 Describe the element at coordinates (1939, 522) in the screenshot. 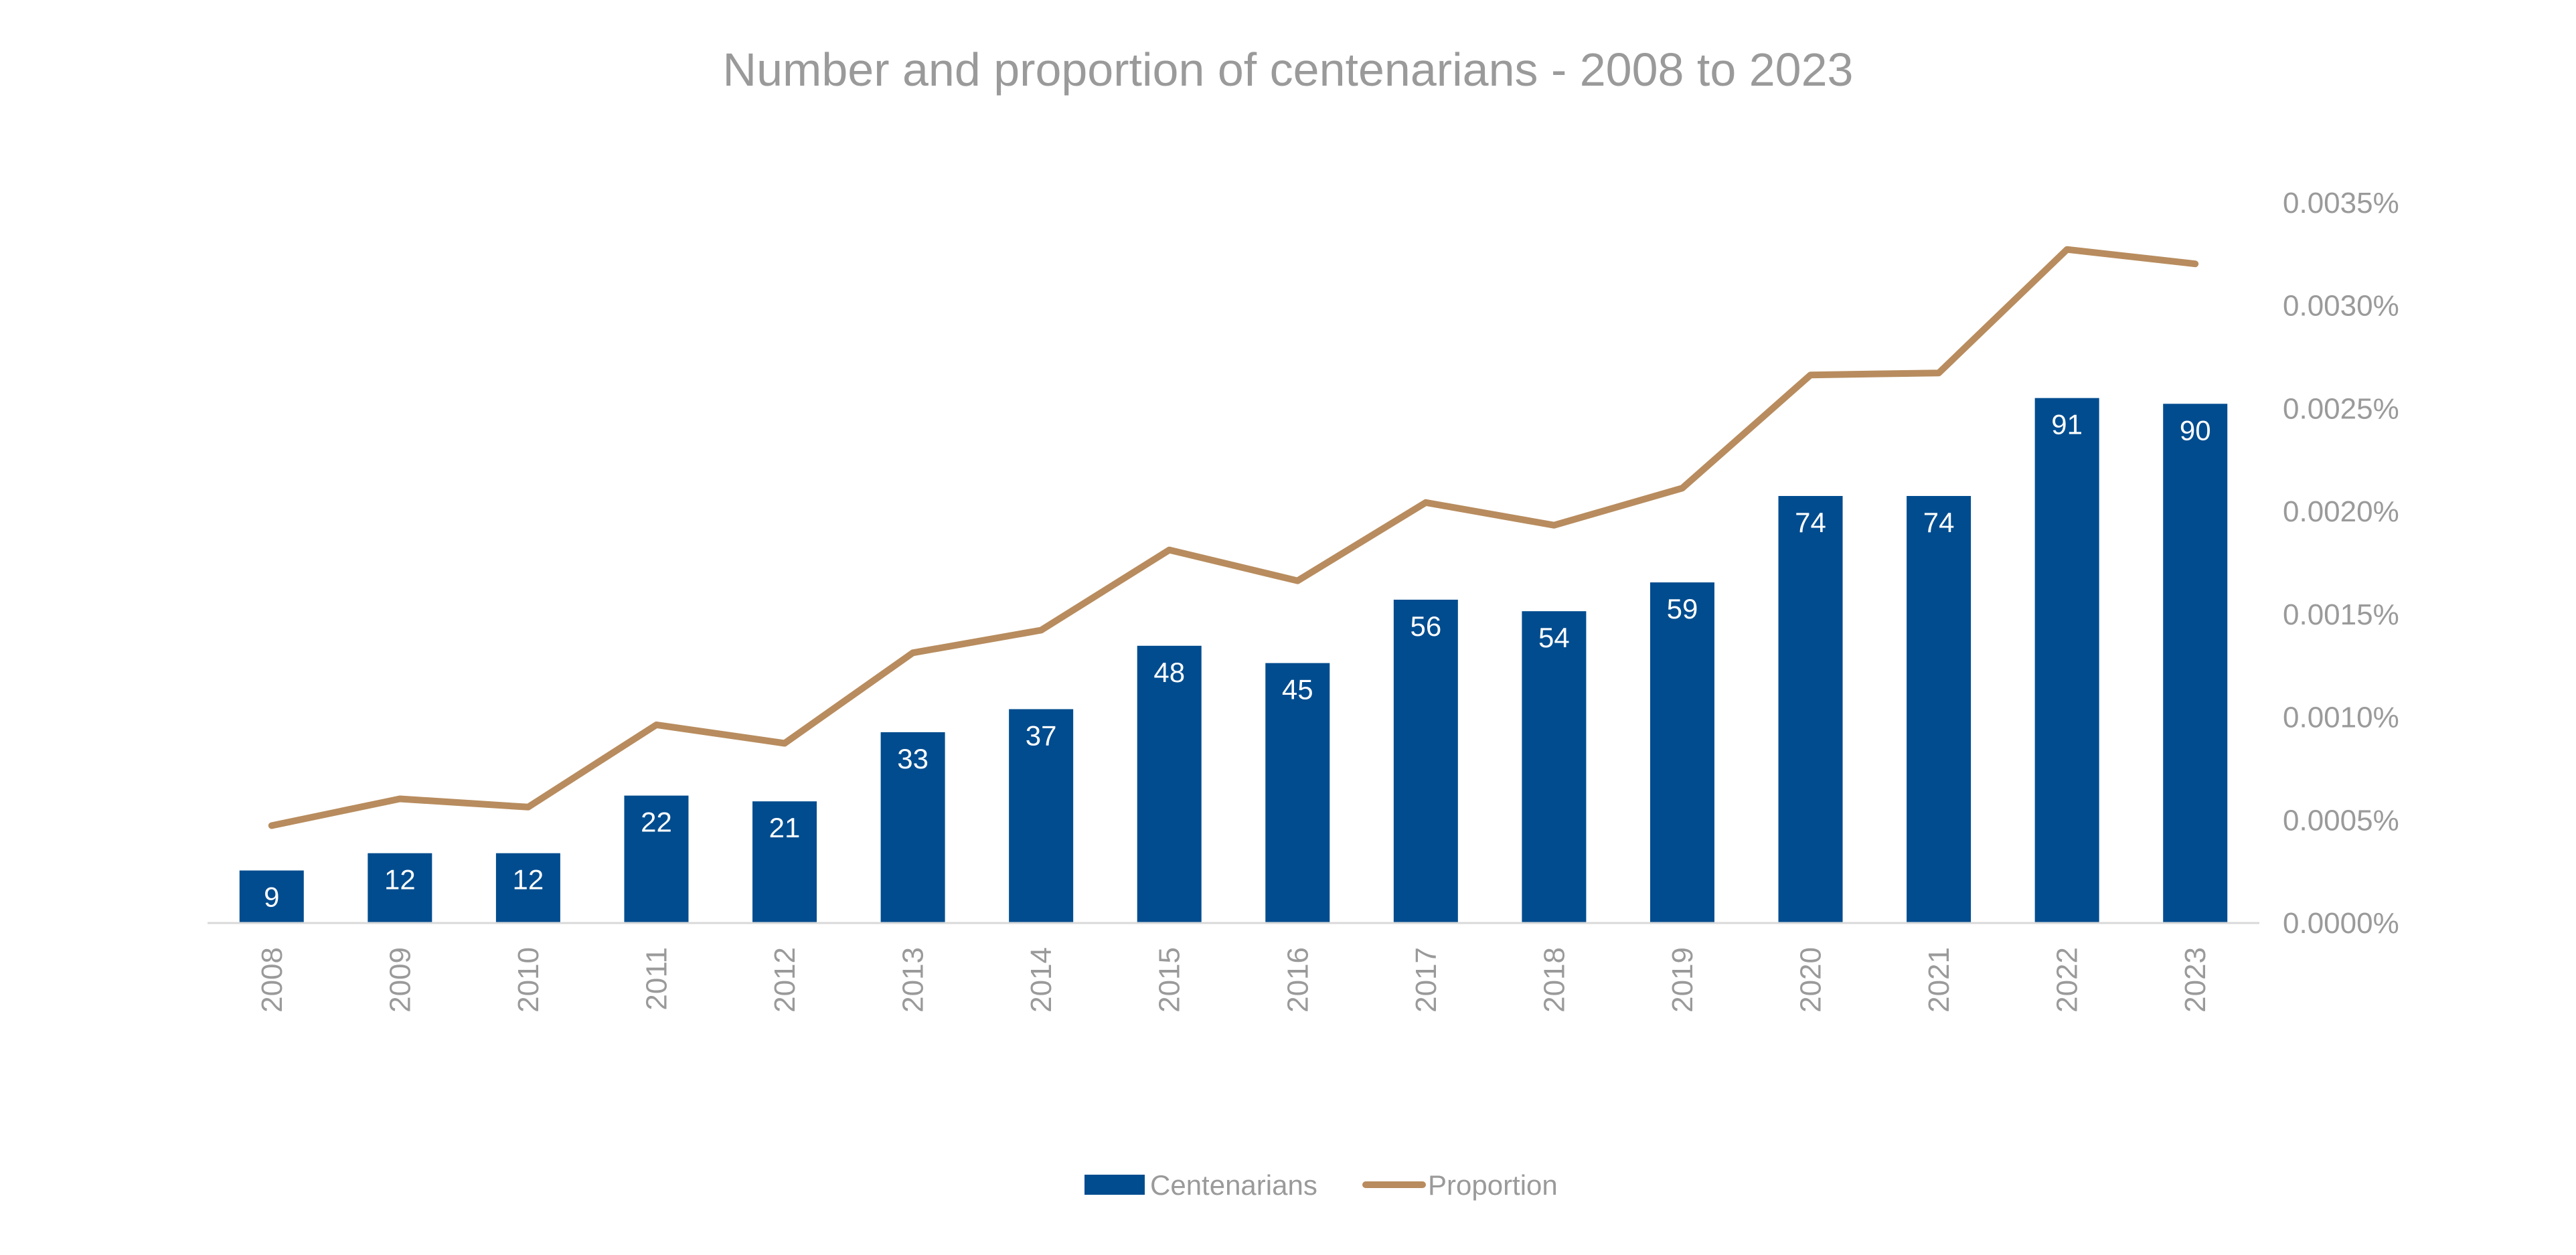

I see `data-label-2021: 74` at that location.